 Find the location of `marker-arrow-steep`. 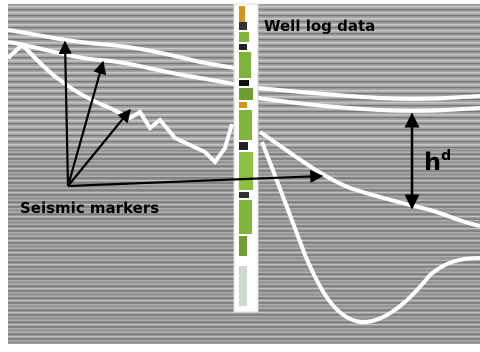

marker-arrow-steep is located at coordinates (86, 123).